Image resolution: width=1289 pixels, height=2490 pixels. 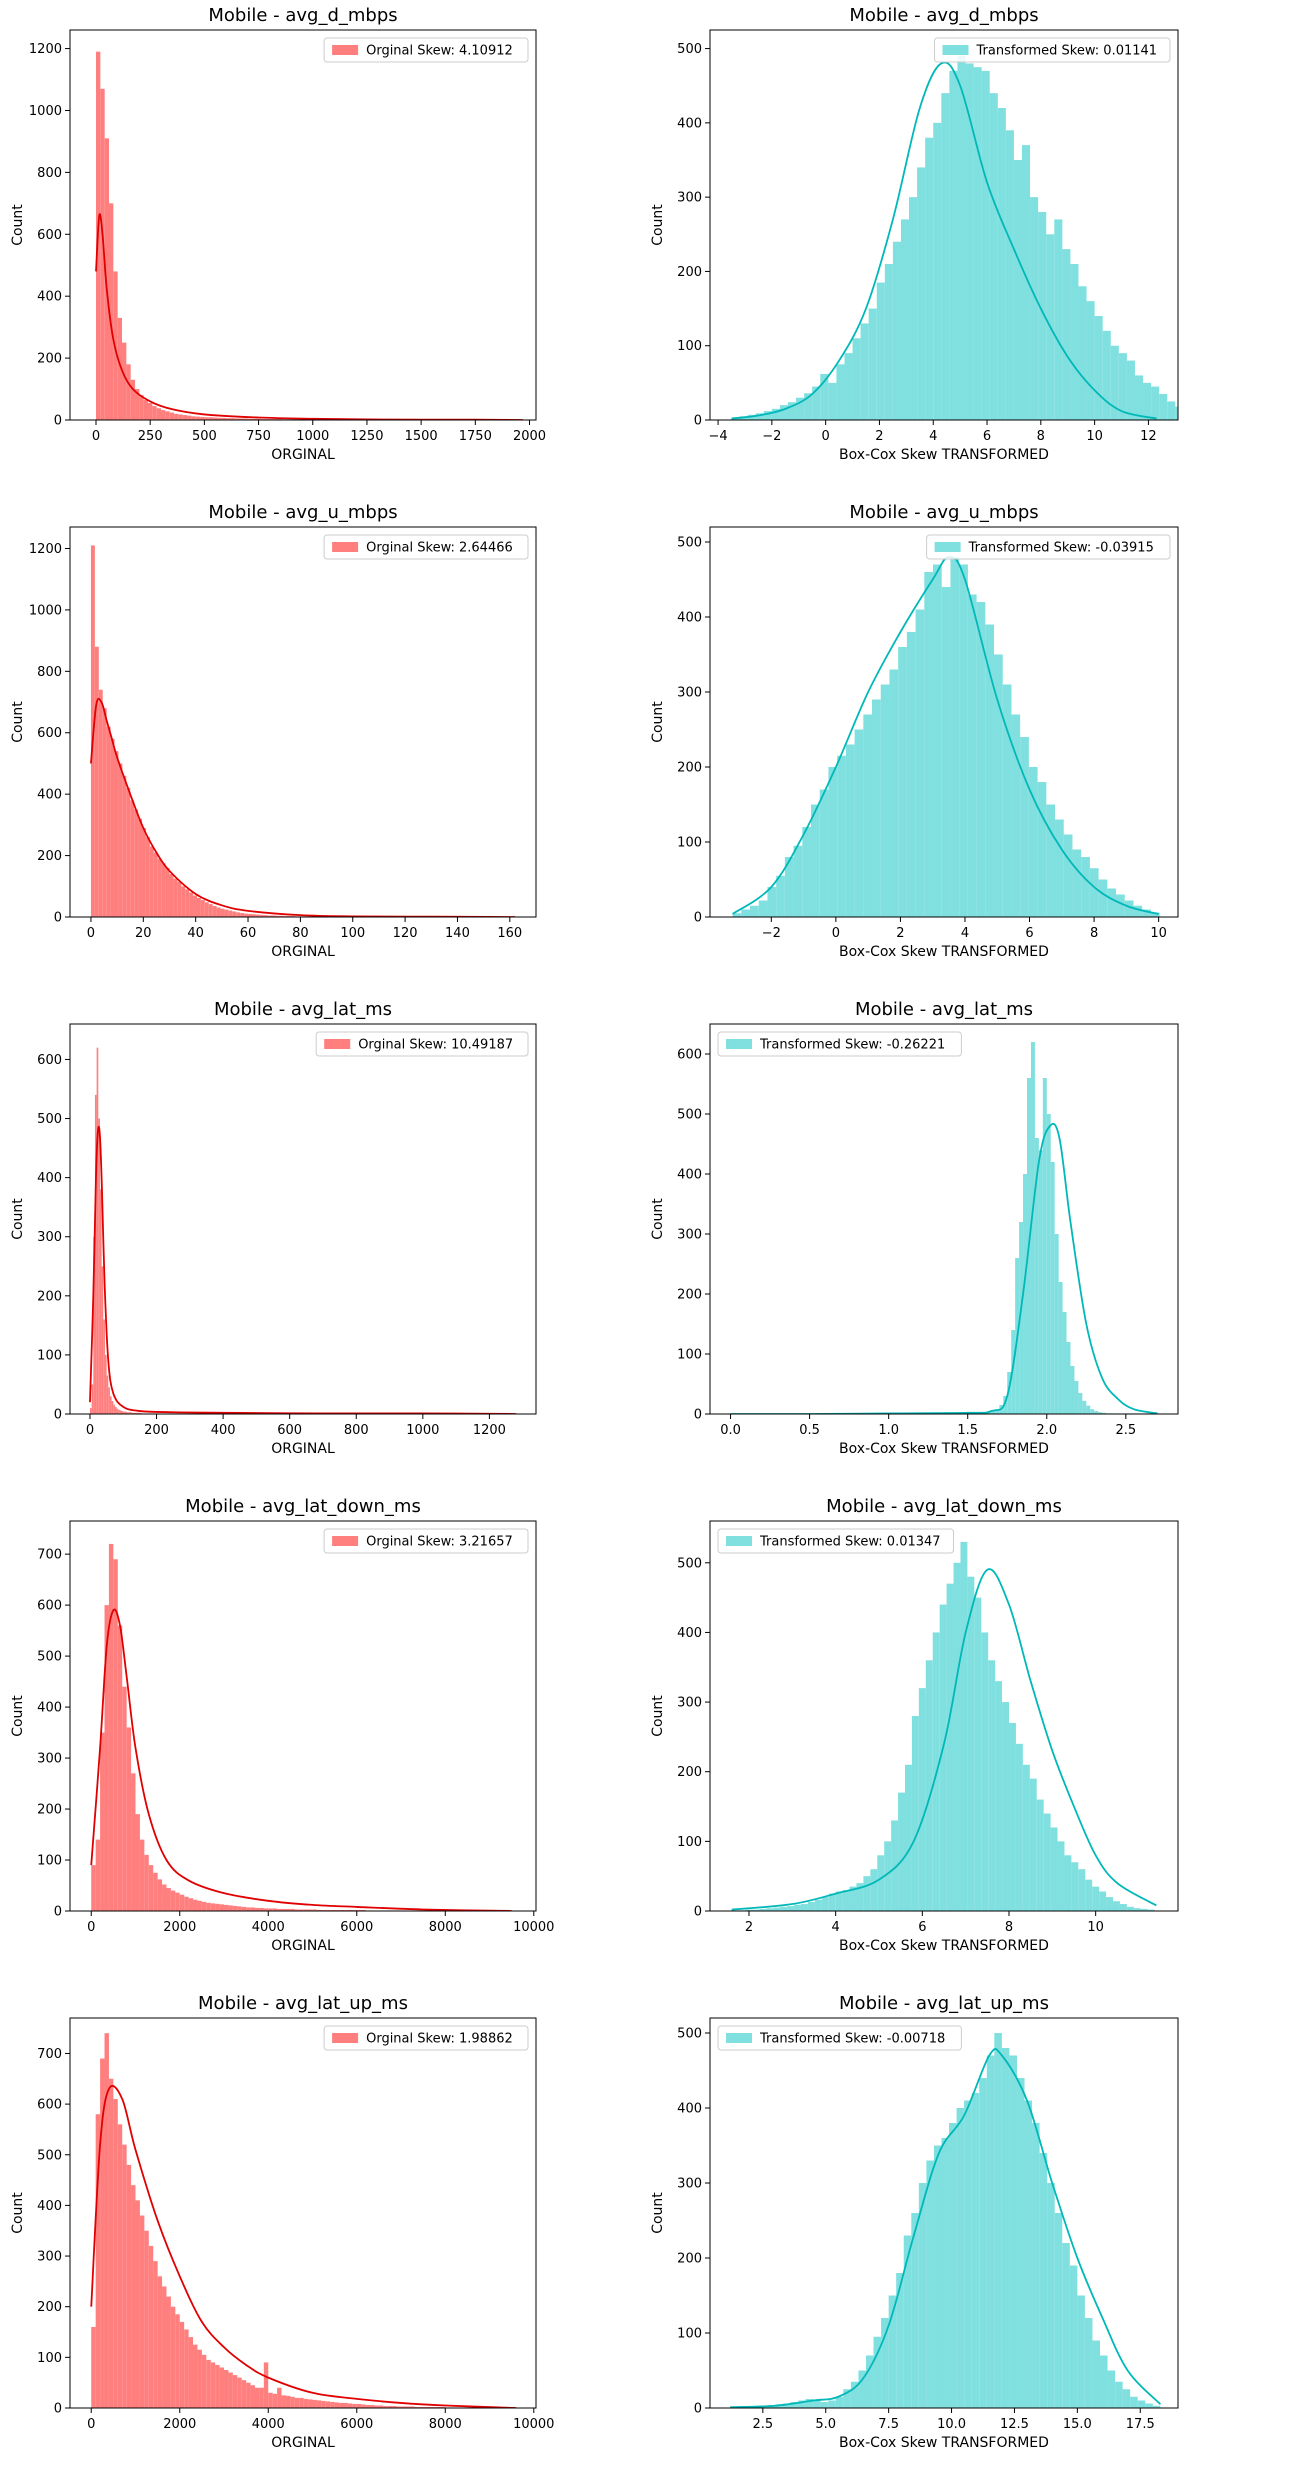 I want to click on y-tick-label: 500, so click(x=689, y=49).